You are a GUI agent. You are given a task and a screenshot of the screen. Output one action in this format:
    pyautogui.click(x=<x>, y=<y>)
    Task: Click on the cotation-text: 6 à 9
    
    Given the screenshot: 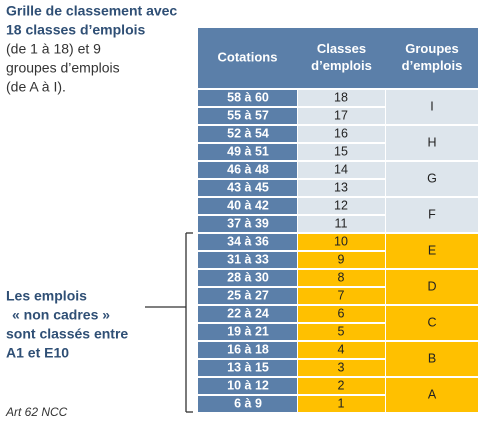 What is the action you would take?
    pyautogui.click(x=248, y=403)
    